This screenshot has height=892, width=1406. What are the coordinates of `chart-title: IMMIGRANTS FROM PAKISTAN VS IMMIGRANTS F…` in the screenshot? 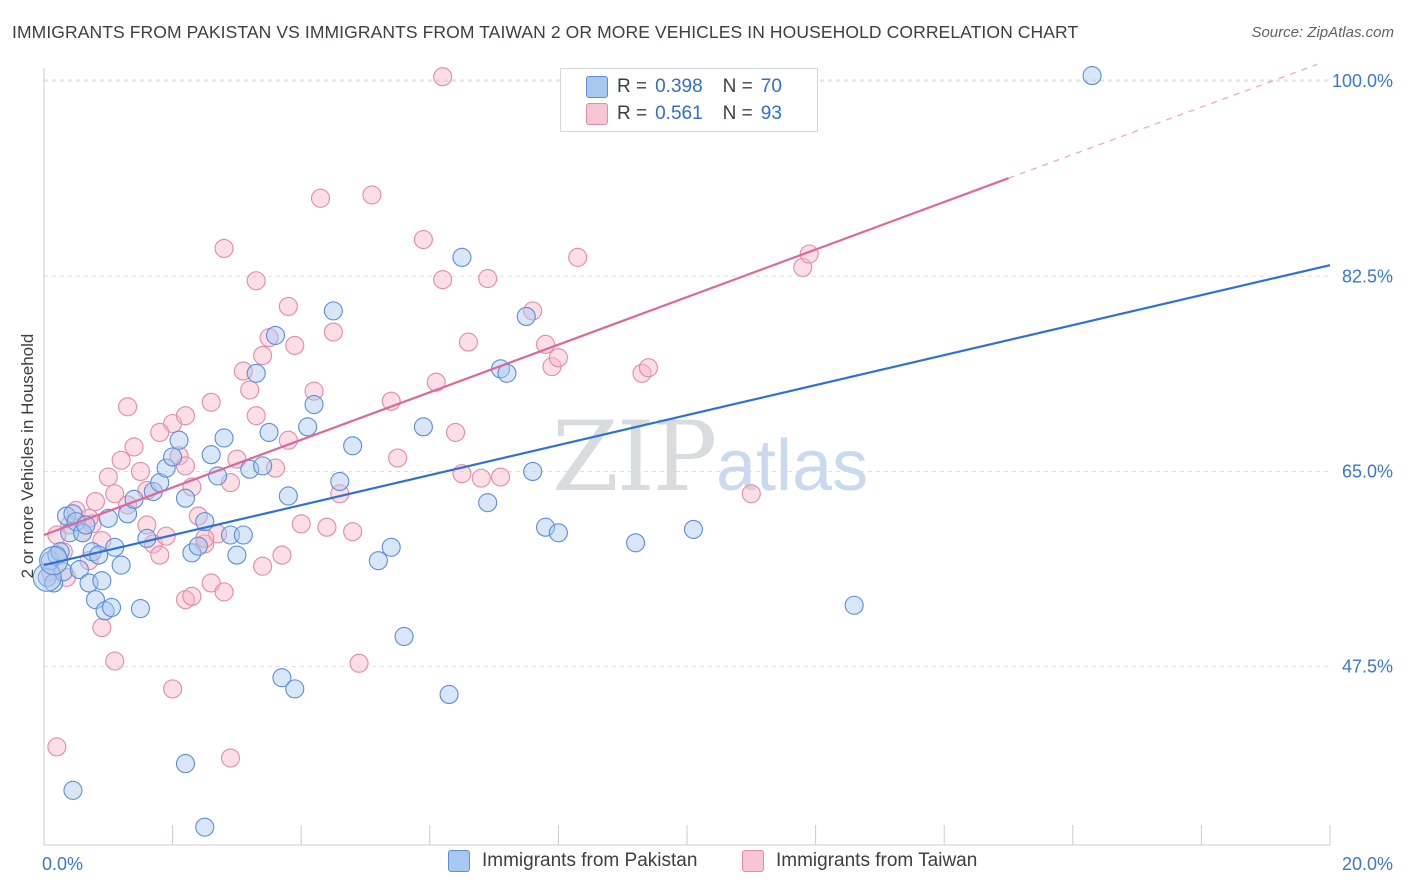 It's located at (545, 32).